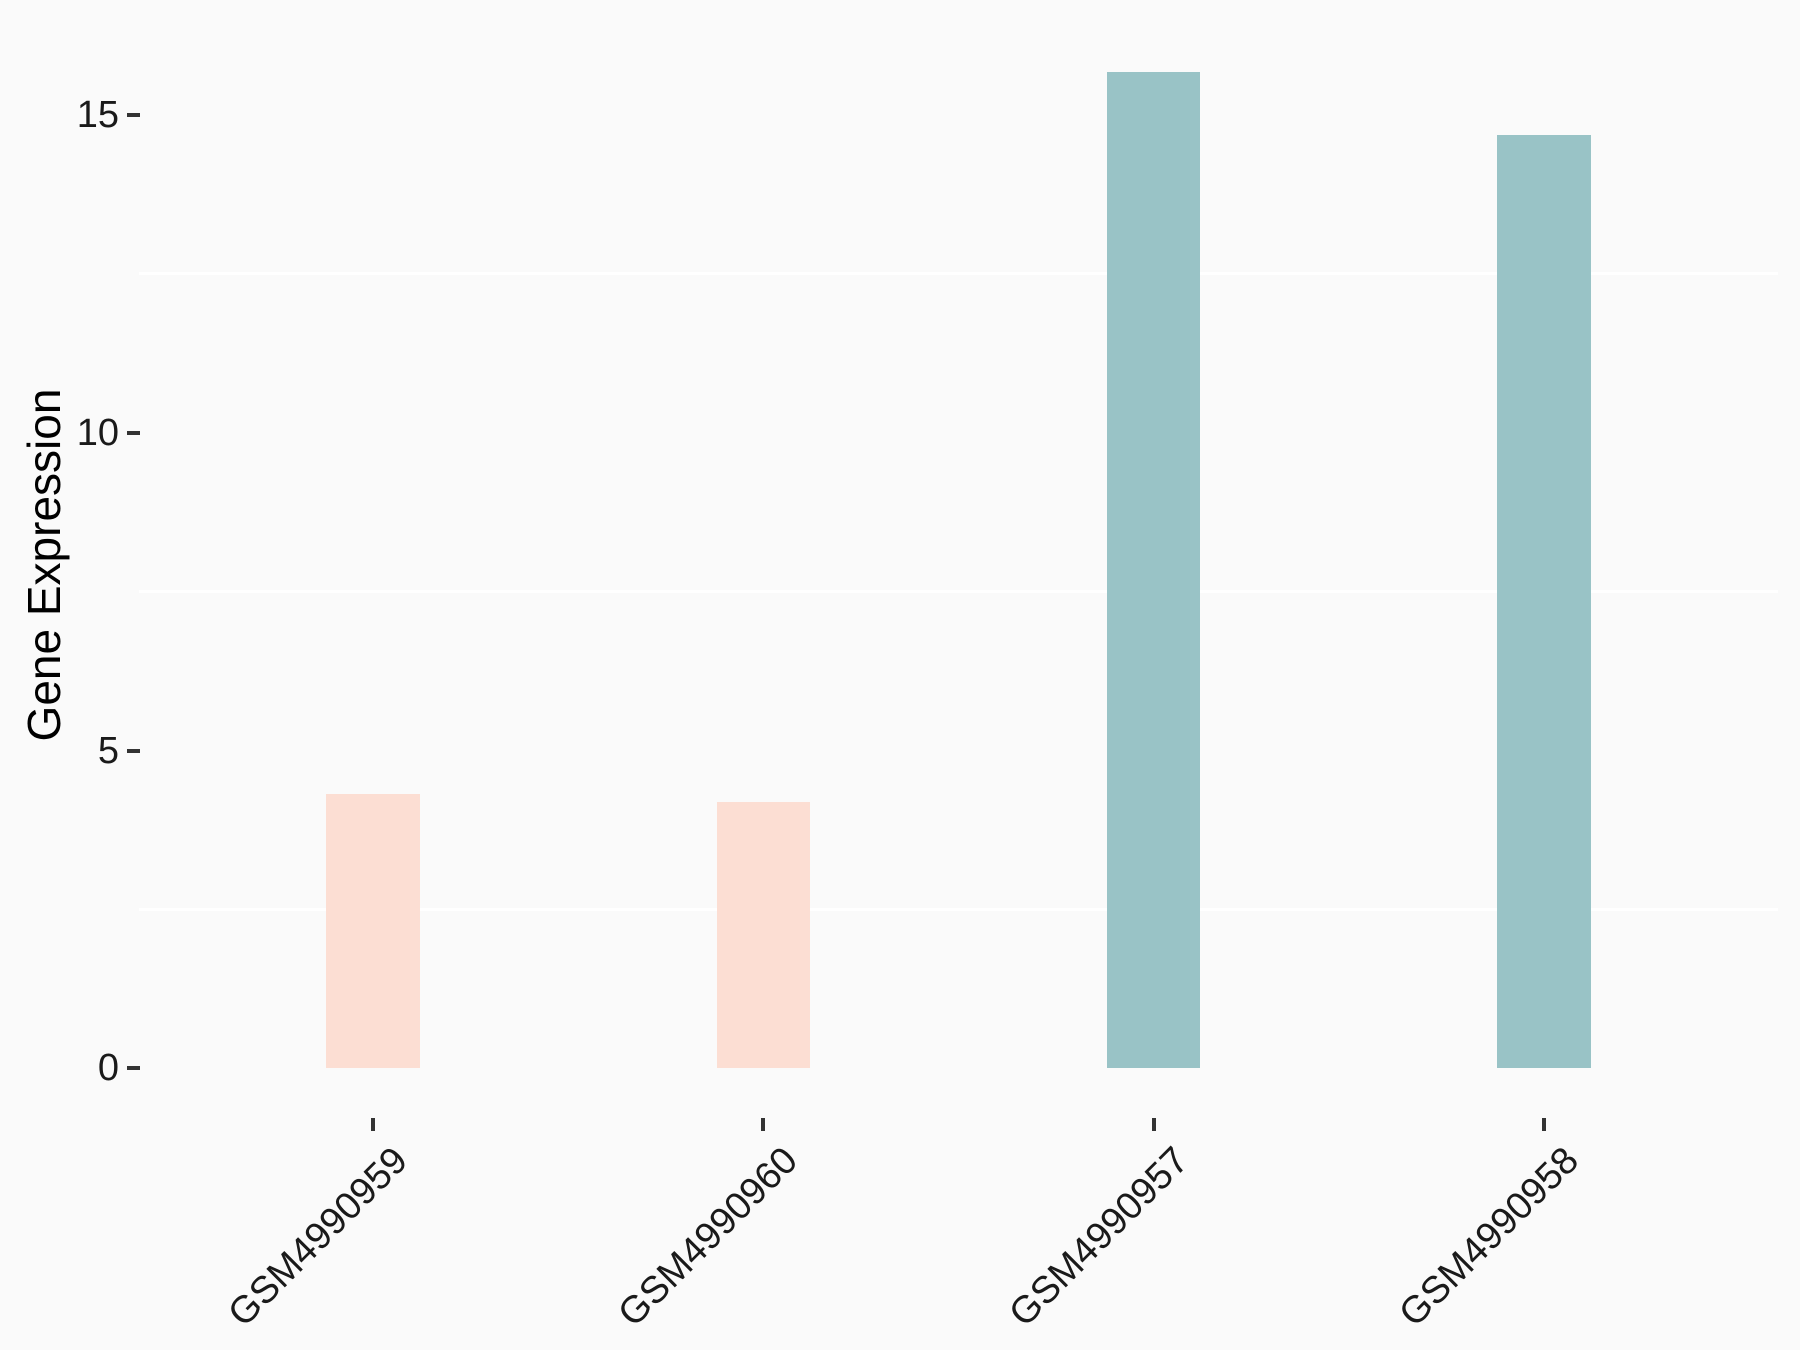 The height and width of the screenshot is (1350, 1800). Describe the element at coordinates (1489, 1237) in the screenshot. I see `x-axis-tick-label: GSM4990958` at that location.